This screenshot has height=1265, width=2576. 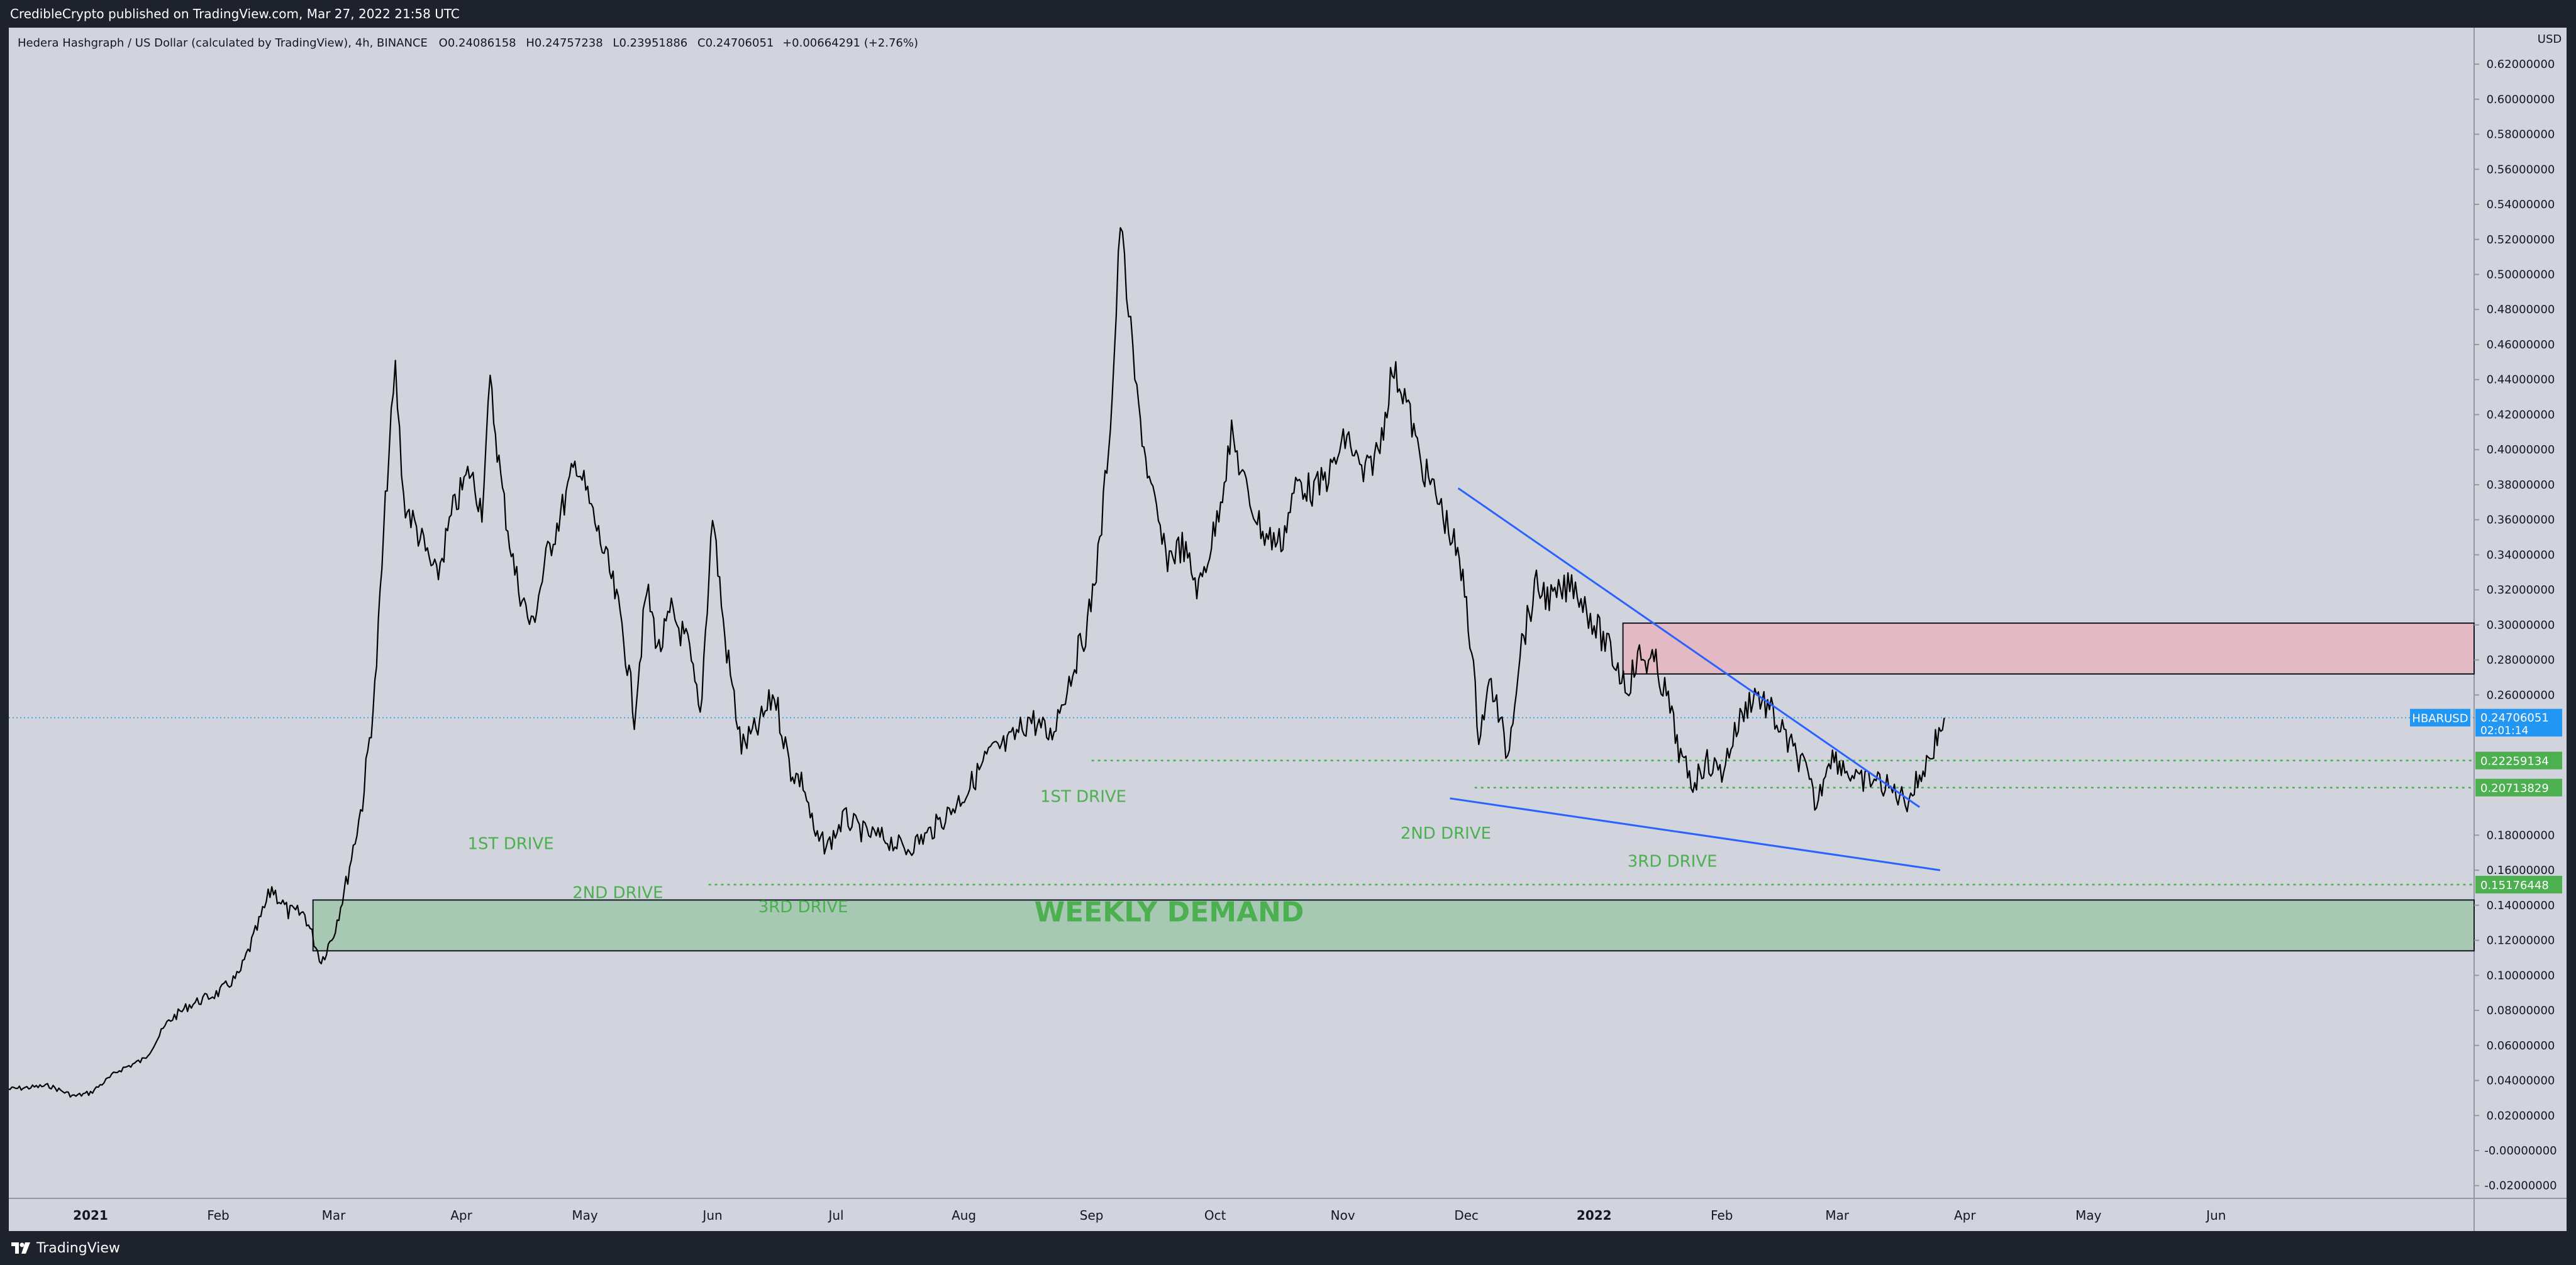 What do you see at coordinates (2521, 309) in the screenshot?
I see `price-tick-label: 0.48000000` at bounding box center [2521, 309].